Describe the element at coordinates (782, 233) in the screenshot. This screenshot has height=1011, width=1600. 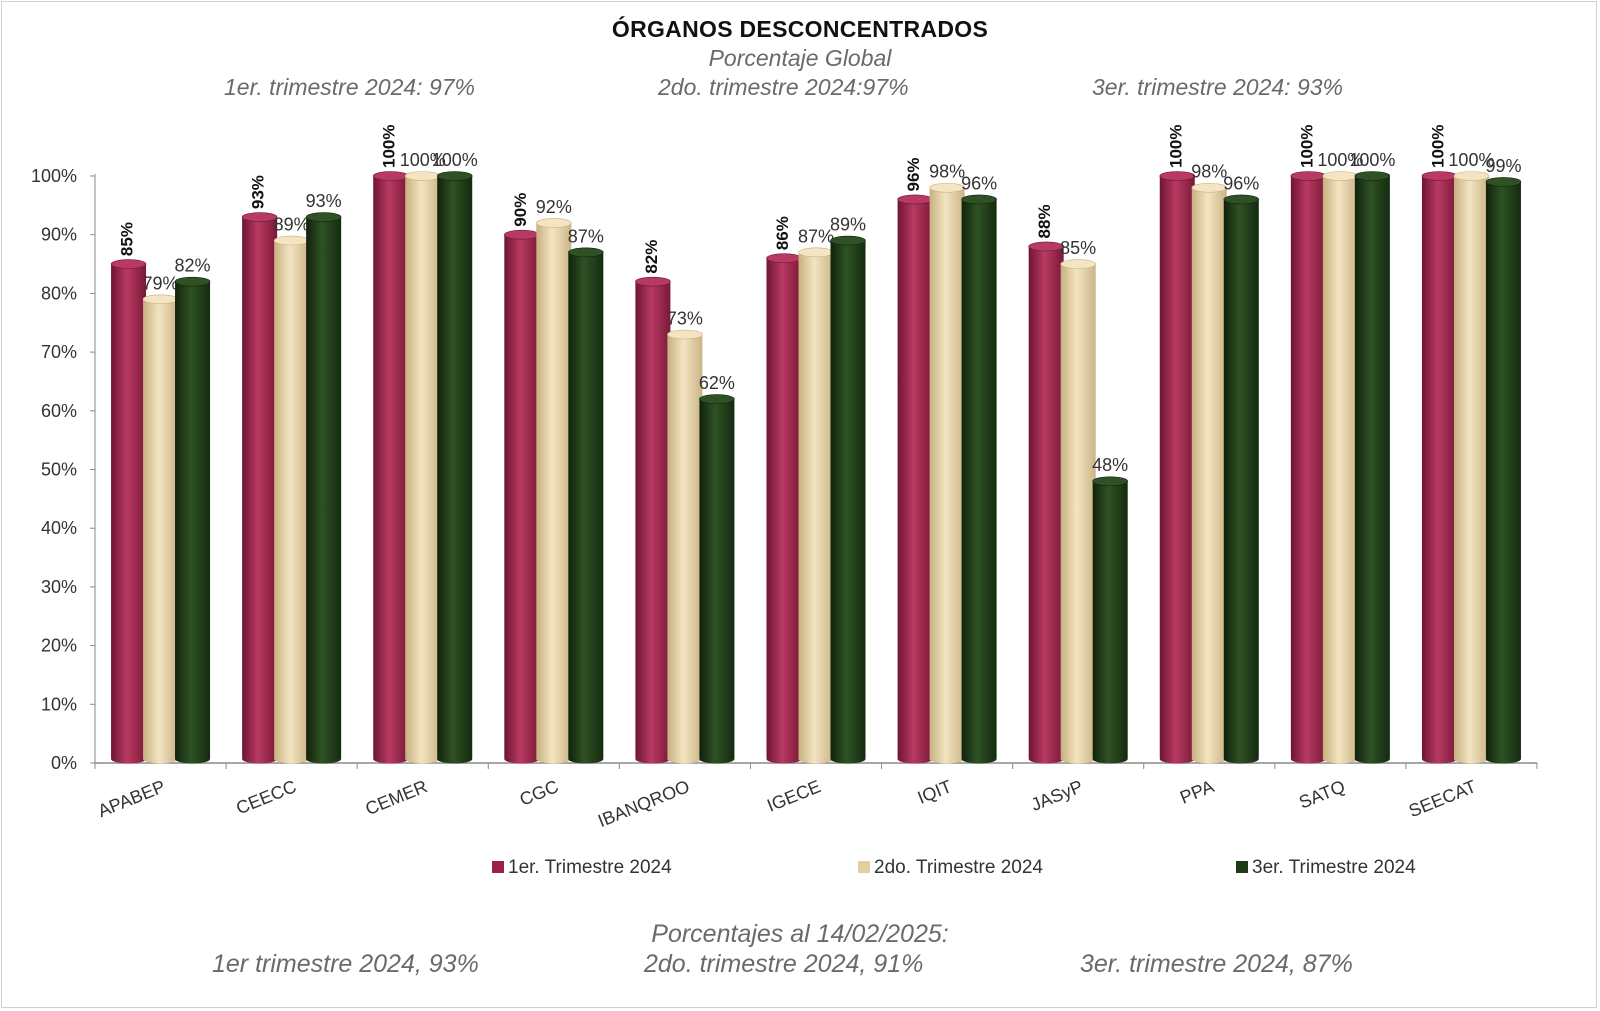
I see `data-label-q1: 86%` at that location.